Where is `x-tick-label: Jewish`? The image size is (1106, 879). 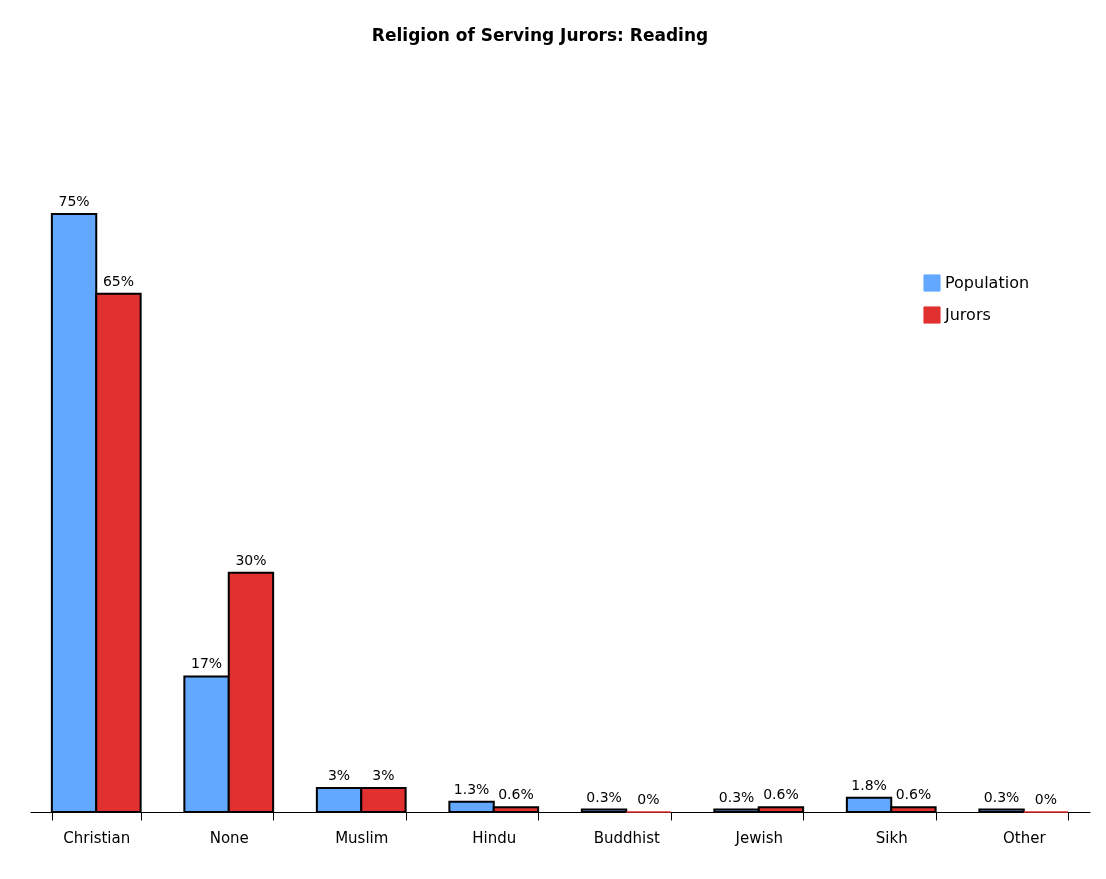 x-tick-label: Jewish is located at coordinates (758, 837).